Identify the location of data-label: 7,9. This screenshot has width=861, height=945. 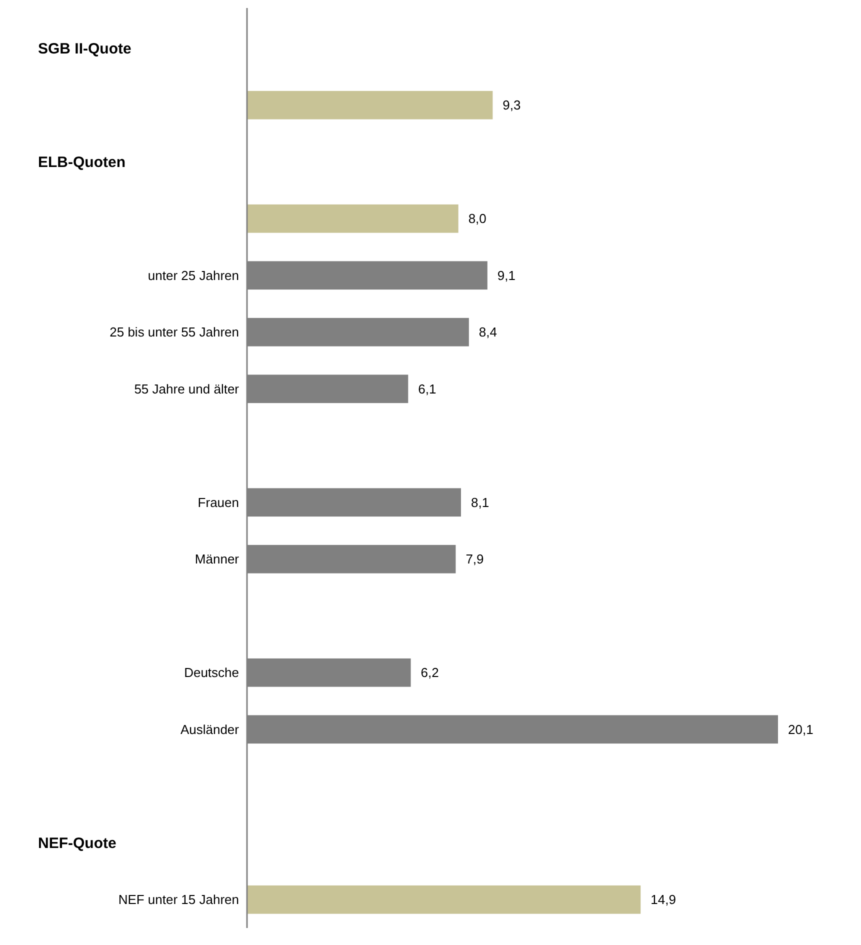
(475, 559).